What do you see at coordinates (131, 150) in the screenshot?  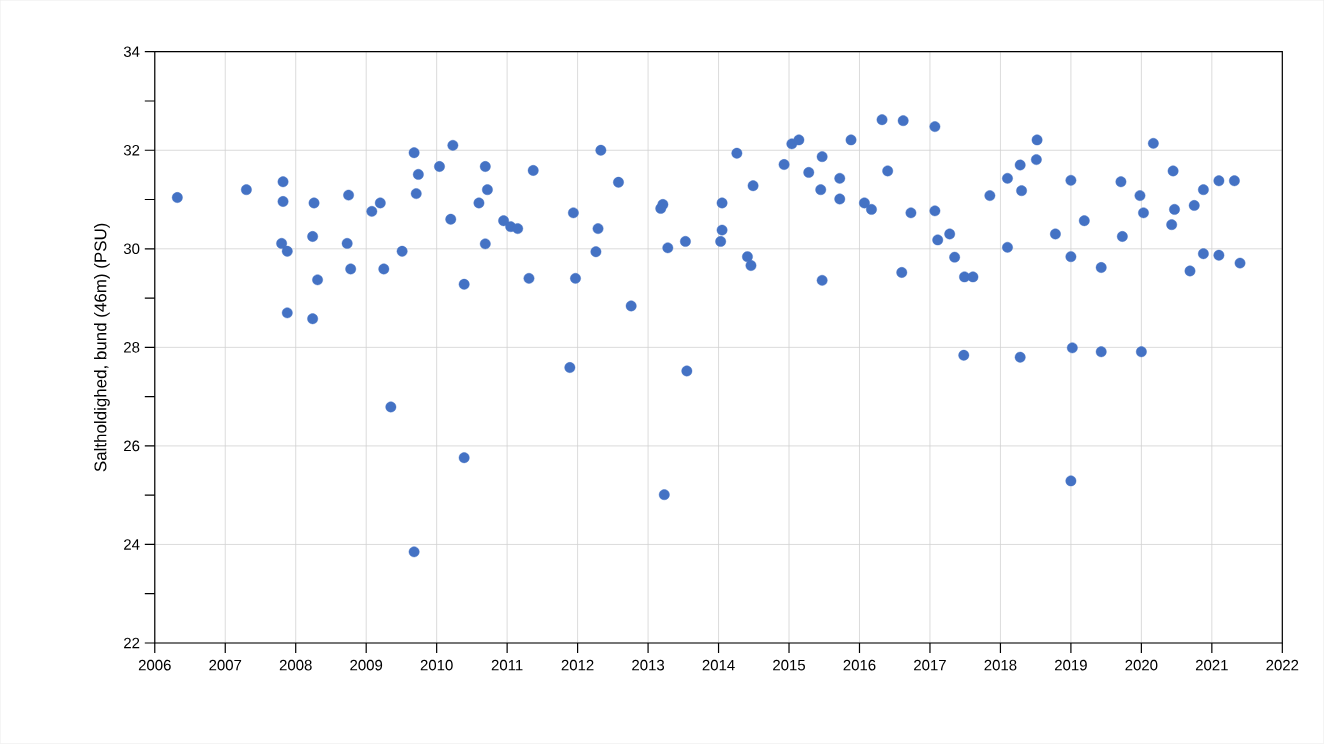 I see `y-tick-label: 32` at bounding box center [131, 150].